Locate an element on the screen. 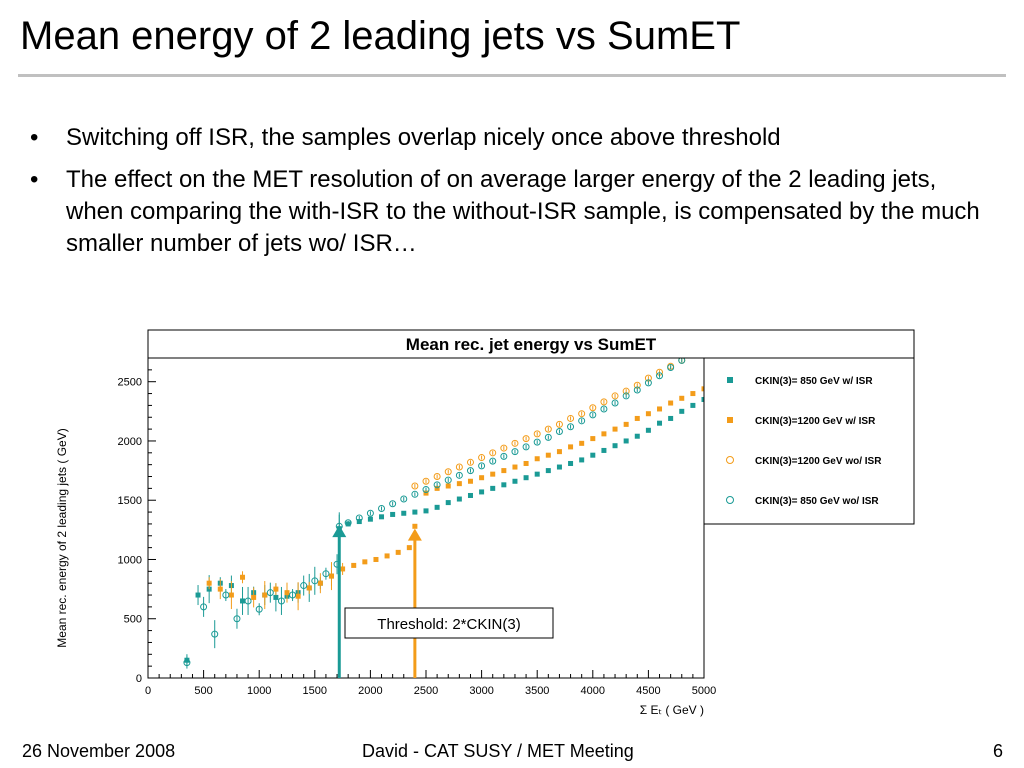  x-tick-label: 3500 is located at coordinates (537, 691).